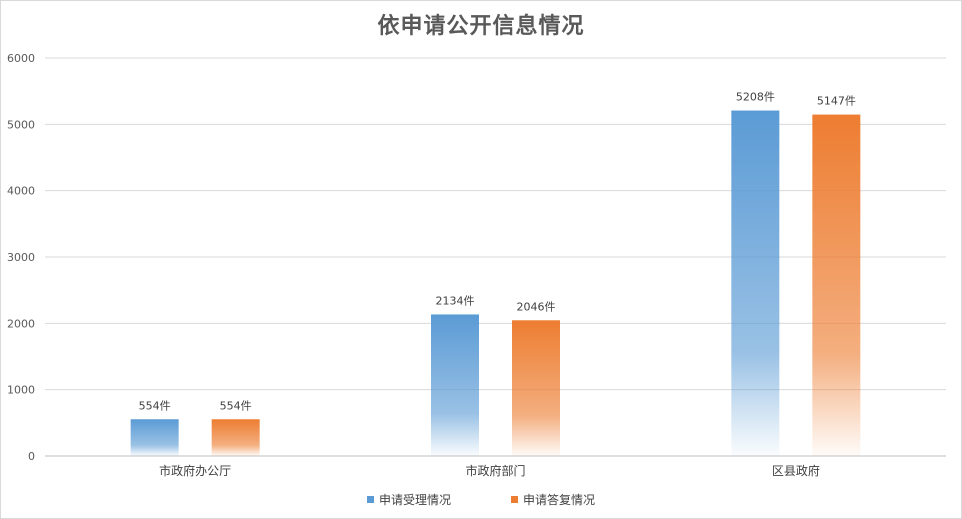 This screenshot has height=519, width=962. Describe the element at coordinates (370, 499) in the screenshot. I see `legend-swatch-blue` at that location.